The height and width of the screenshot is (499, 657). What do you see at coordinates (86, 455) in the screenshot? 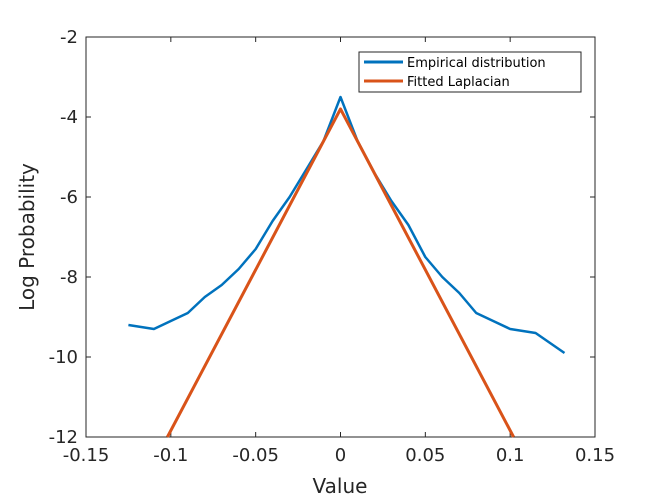
I see `x-tick-label: -0.15` at bounding box center [86, 455].